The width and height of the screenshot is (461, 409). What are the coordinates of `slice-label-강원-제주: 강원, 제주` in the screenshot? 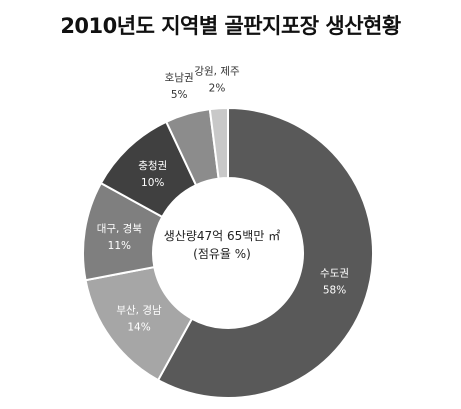 It's located at (217, 71).